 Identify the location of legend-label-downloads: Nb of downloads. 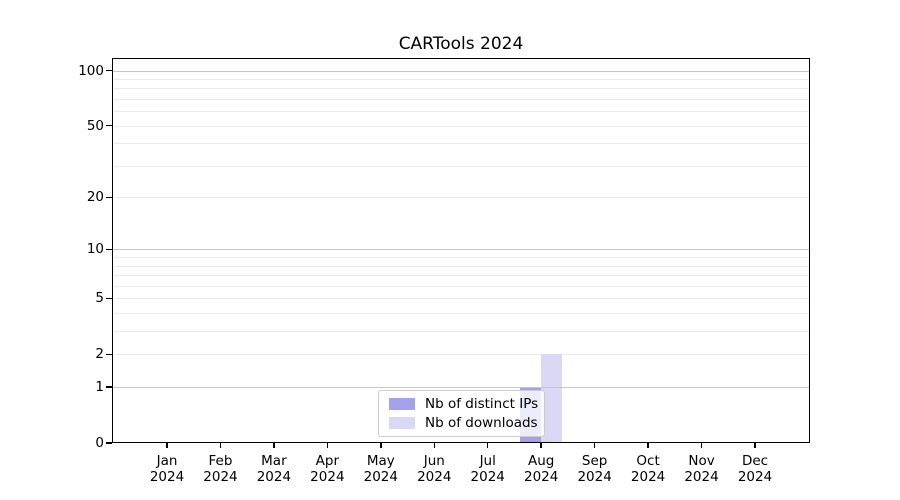
(481, 423).